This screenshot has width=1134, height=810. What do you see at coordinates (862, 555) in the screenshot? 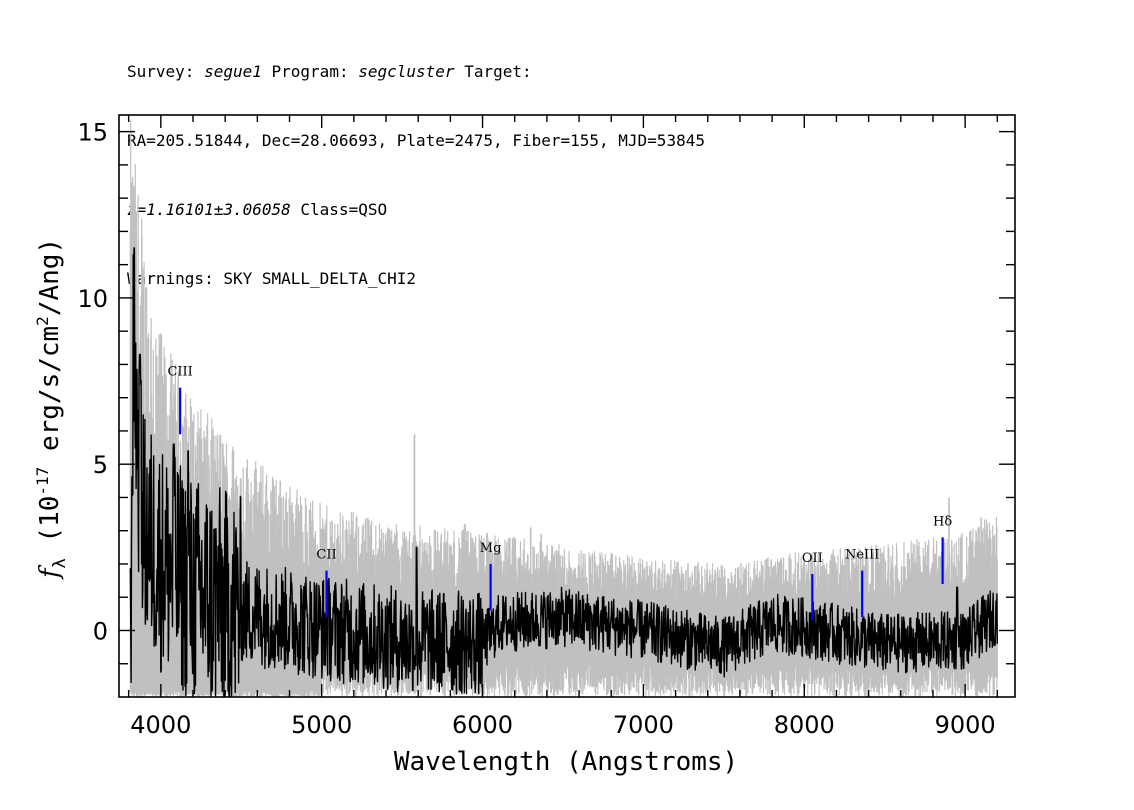
I see `marker-label: NeIII` at bounding box center [862, 555].